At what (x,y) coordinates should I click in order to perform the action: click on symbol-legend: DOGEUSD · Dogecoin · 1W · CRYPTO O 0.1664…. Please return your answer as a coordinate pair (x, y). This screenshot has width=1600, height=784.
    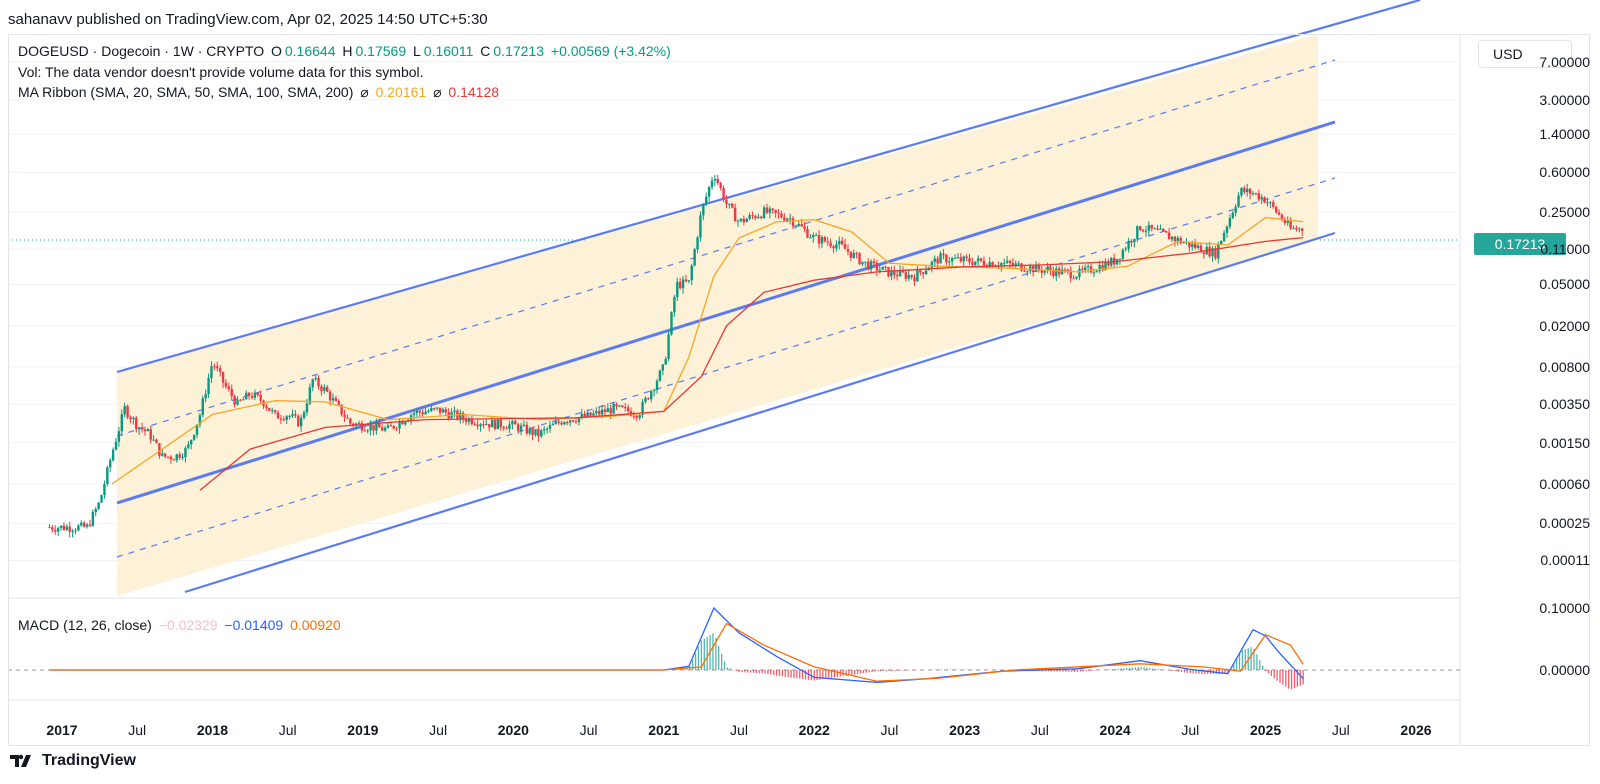
    Looking at the image, I should click on (346, 51).